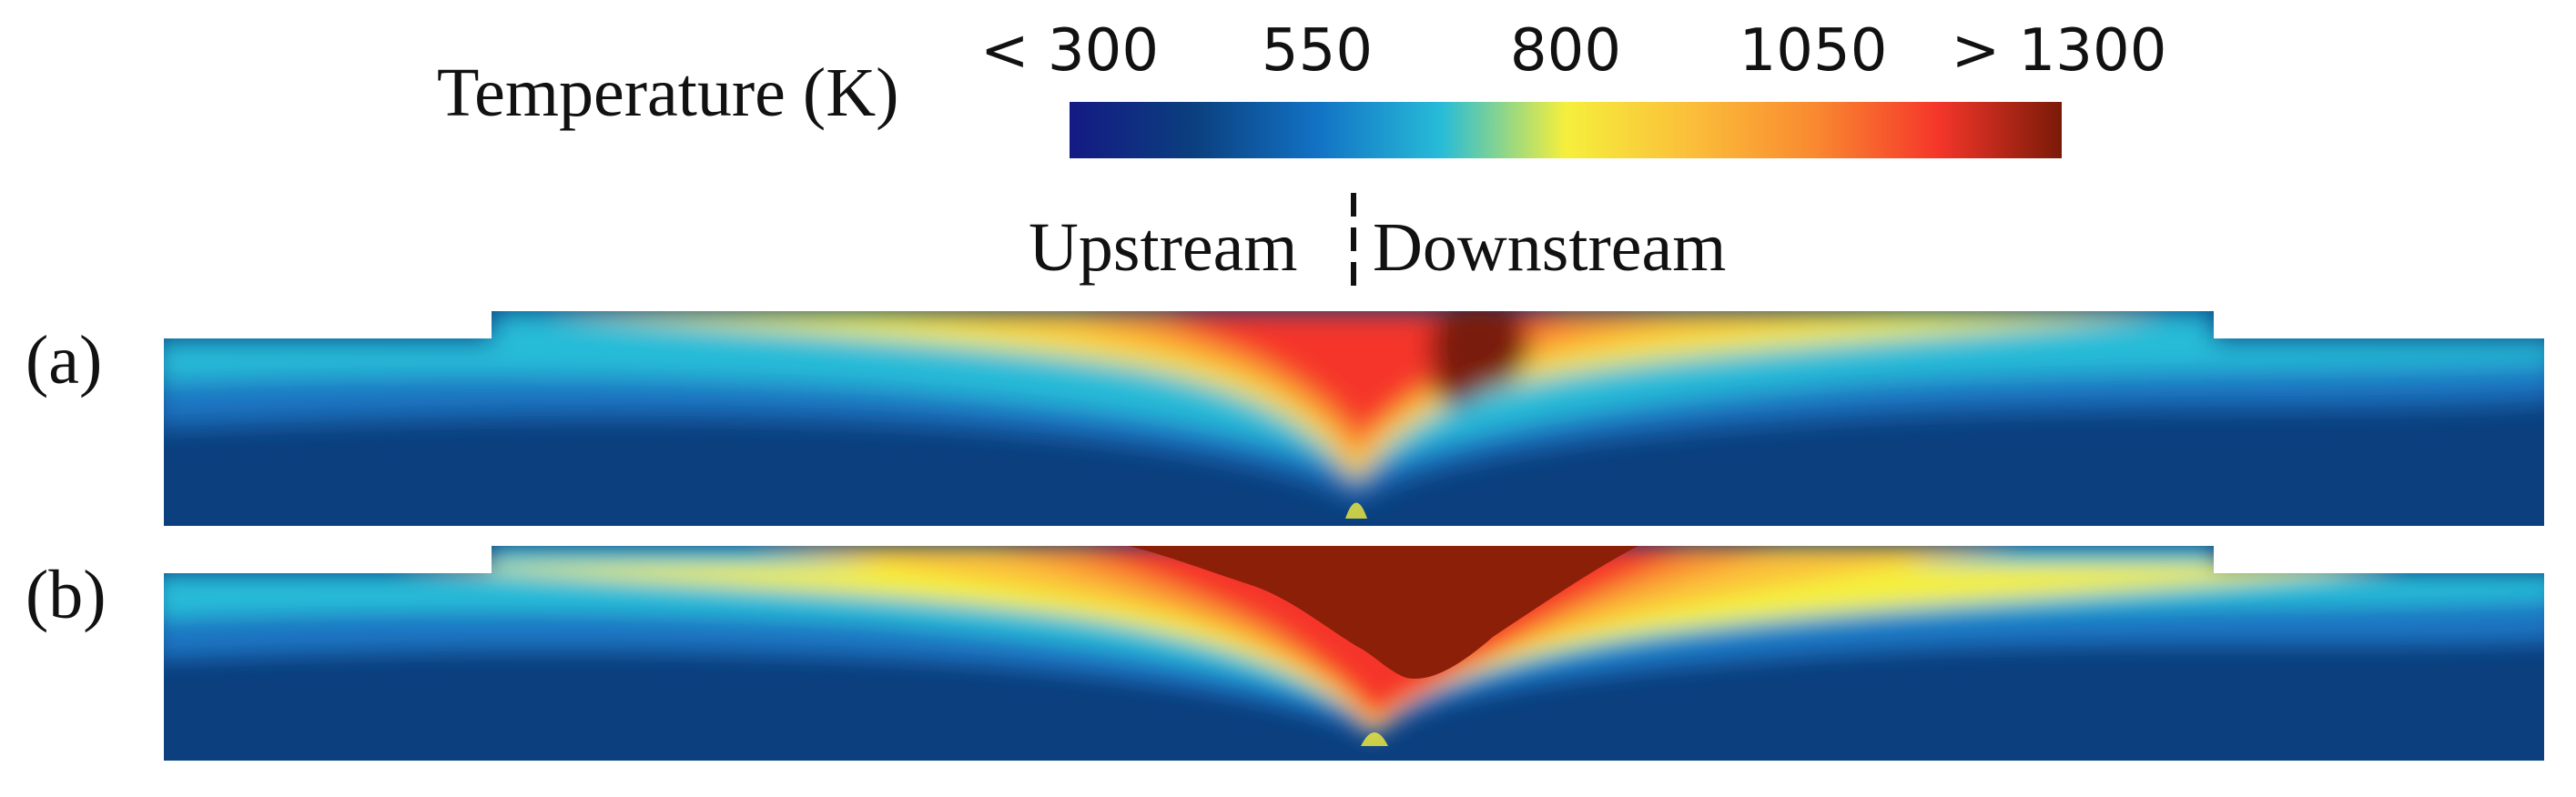 This screenshot has width=2576, height=797. I want to click on colorbar-tick-800: 800, so click(1565, 51).